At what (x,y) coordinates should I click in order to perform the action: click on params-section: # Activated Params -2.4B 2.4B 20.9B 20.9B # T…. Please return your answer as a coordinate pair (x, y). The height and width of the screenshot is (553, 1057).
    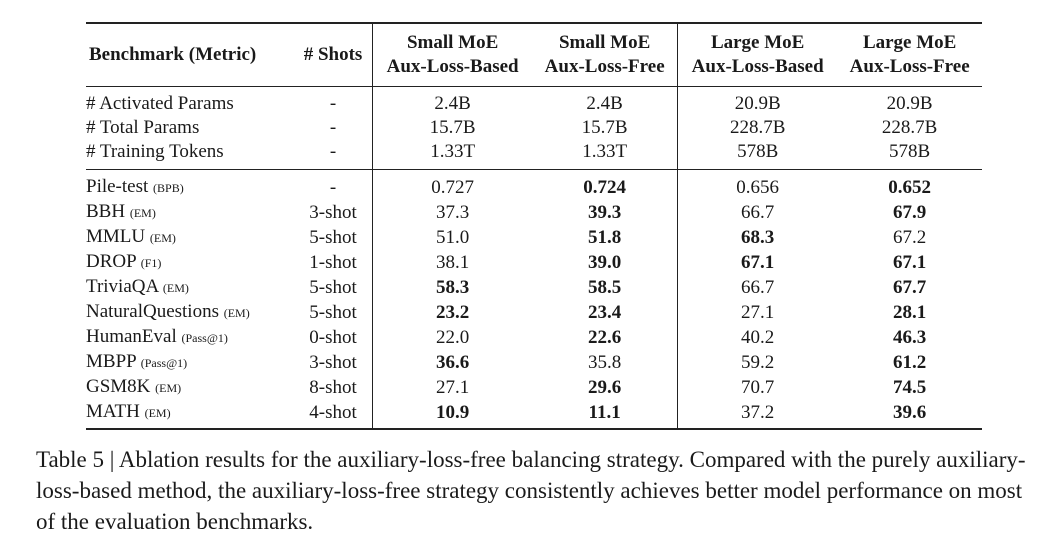
    Looking at the image, I should click on (534, 128).